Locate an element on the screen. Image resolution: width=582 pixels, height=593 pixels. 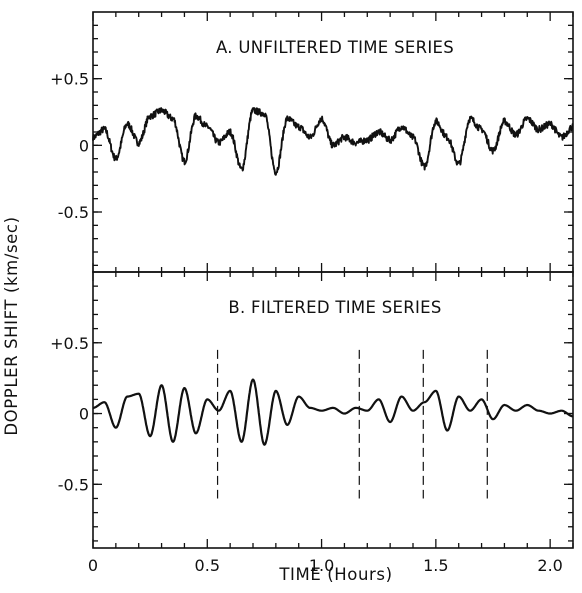
panel-b-trace is located at coordinates (333, 412).